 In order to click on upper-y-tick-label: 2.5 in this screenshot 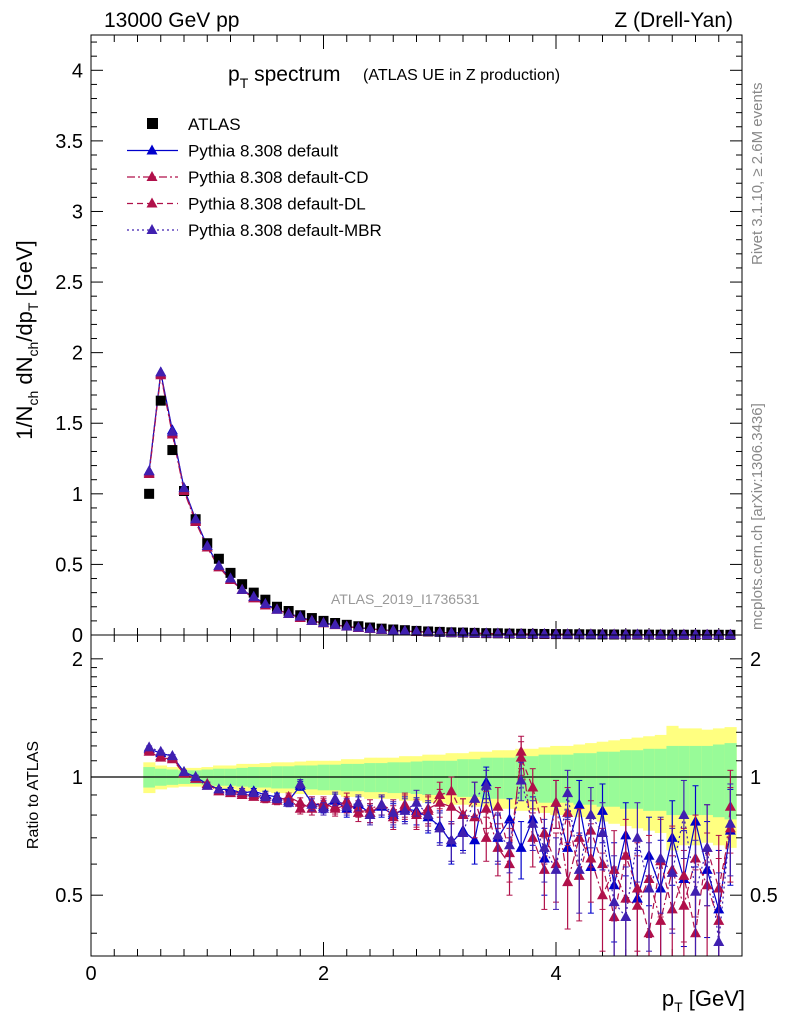, I will do `click(69, 283)`.